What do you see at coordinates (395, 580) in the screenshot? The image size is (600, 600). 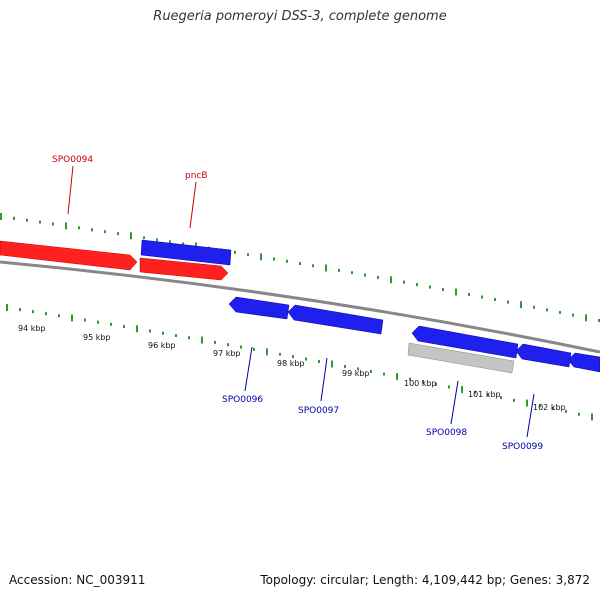 I see `length-label: Length:` at bounding box center [395, 580].